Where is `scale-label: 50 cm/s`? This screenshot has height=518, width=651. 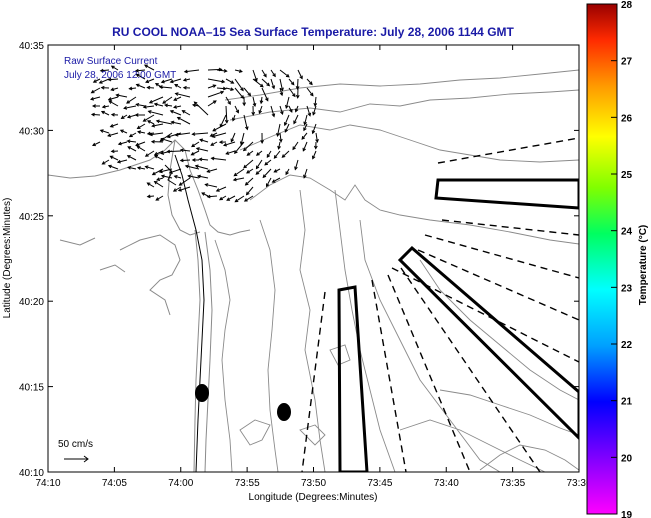 scale-label: 50 cm/s is located at coordinates (75, 444).